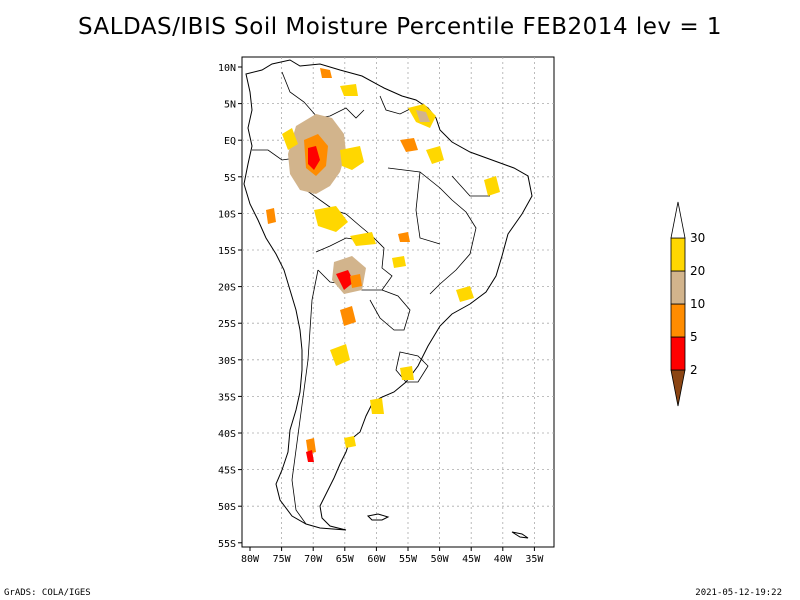 This screenshot has width=800, height=600. What do you see at coordinates (282, 559) in the screenshot?
I see `lon-label: 75W` at bounding box center [282, 559].